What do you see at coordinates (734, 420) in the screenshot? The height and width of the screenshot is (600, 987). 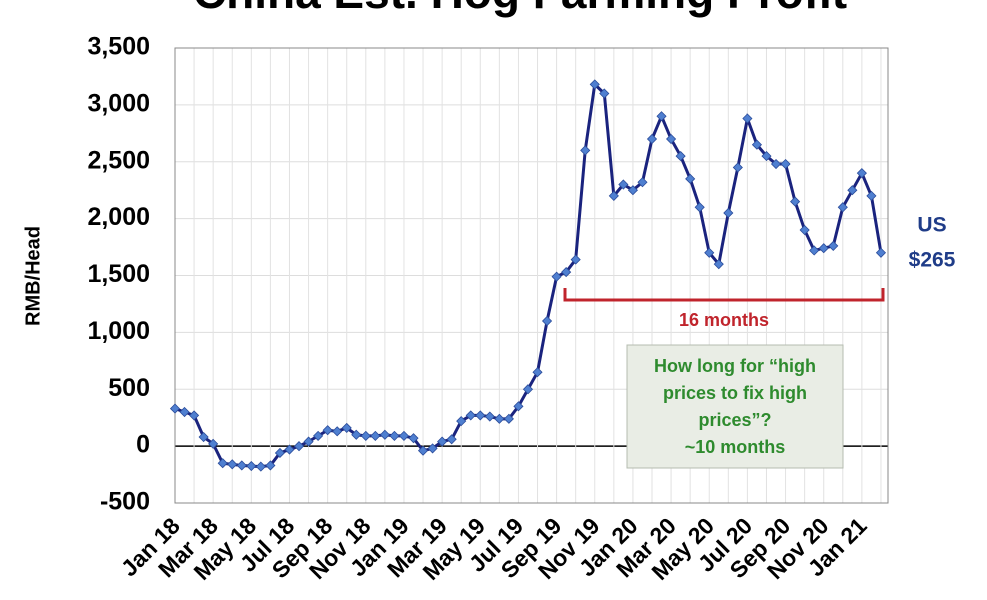 I see `callout-text: prices”?` at bounding box center [734, 420].